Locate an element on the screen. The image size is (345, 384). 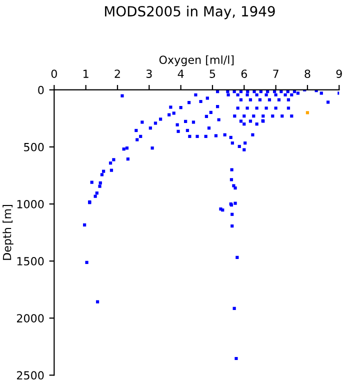
y-tick-label: 2000 is located at coordinates (30, 318).